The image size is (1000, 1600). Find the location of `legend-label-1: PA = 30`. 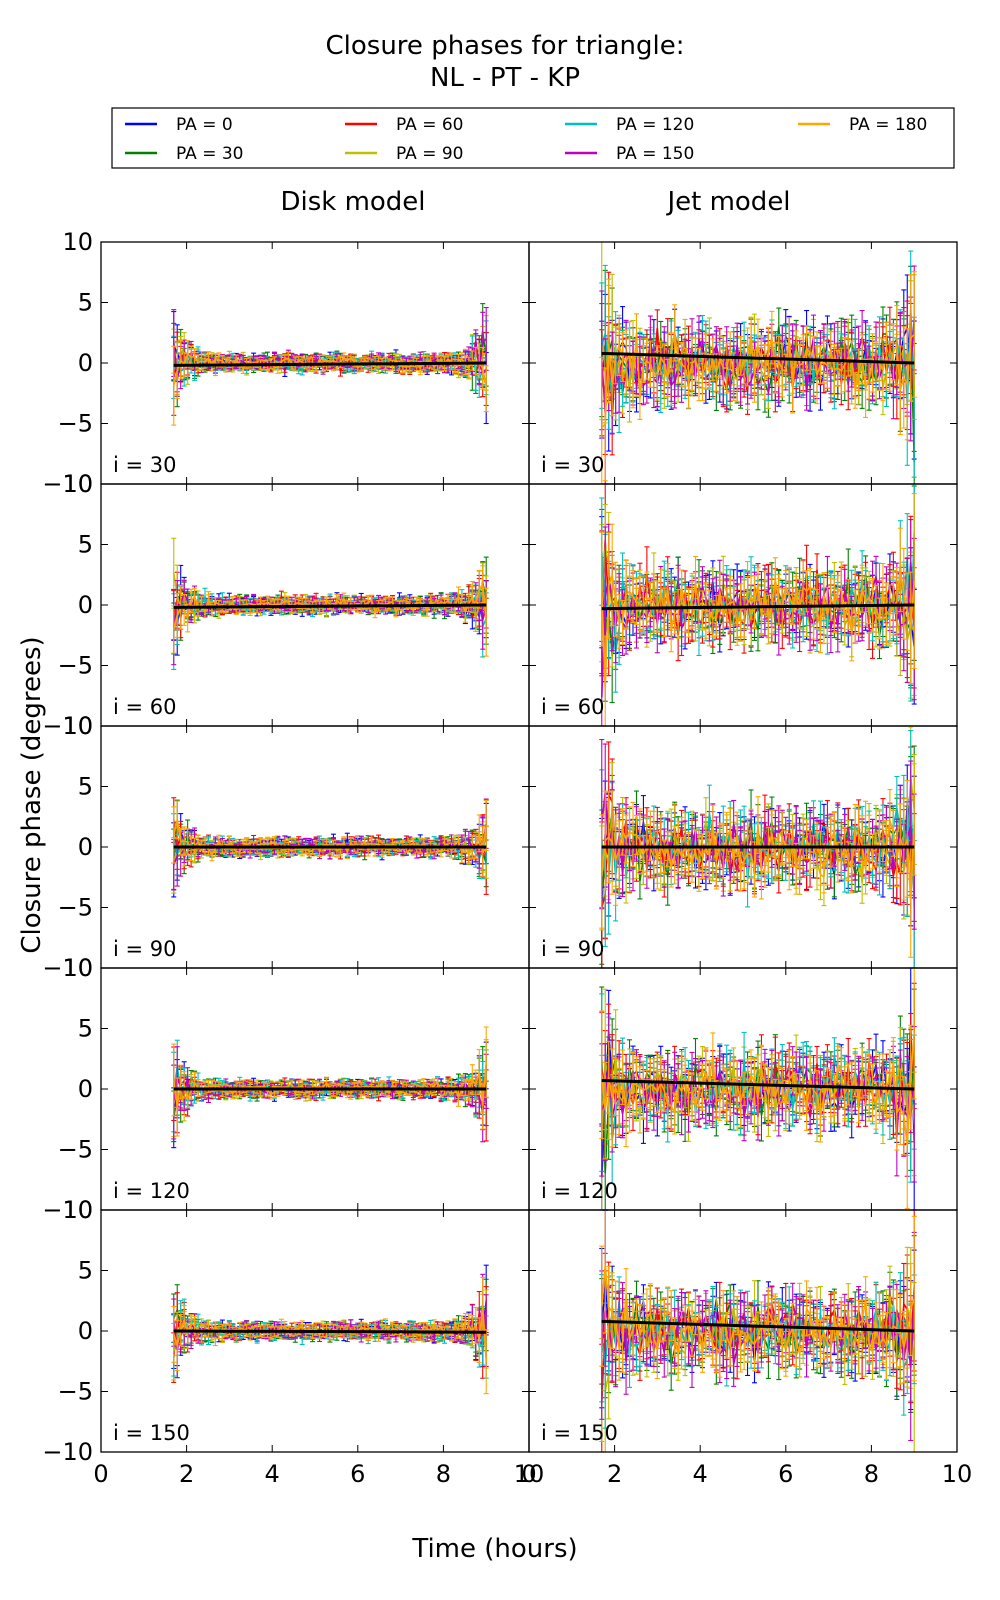

legend-label-1: PA = 30 is located at coordinates (209, 154).